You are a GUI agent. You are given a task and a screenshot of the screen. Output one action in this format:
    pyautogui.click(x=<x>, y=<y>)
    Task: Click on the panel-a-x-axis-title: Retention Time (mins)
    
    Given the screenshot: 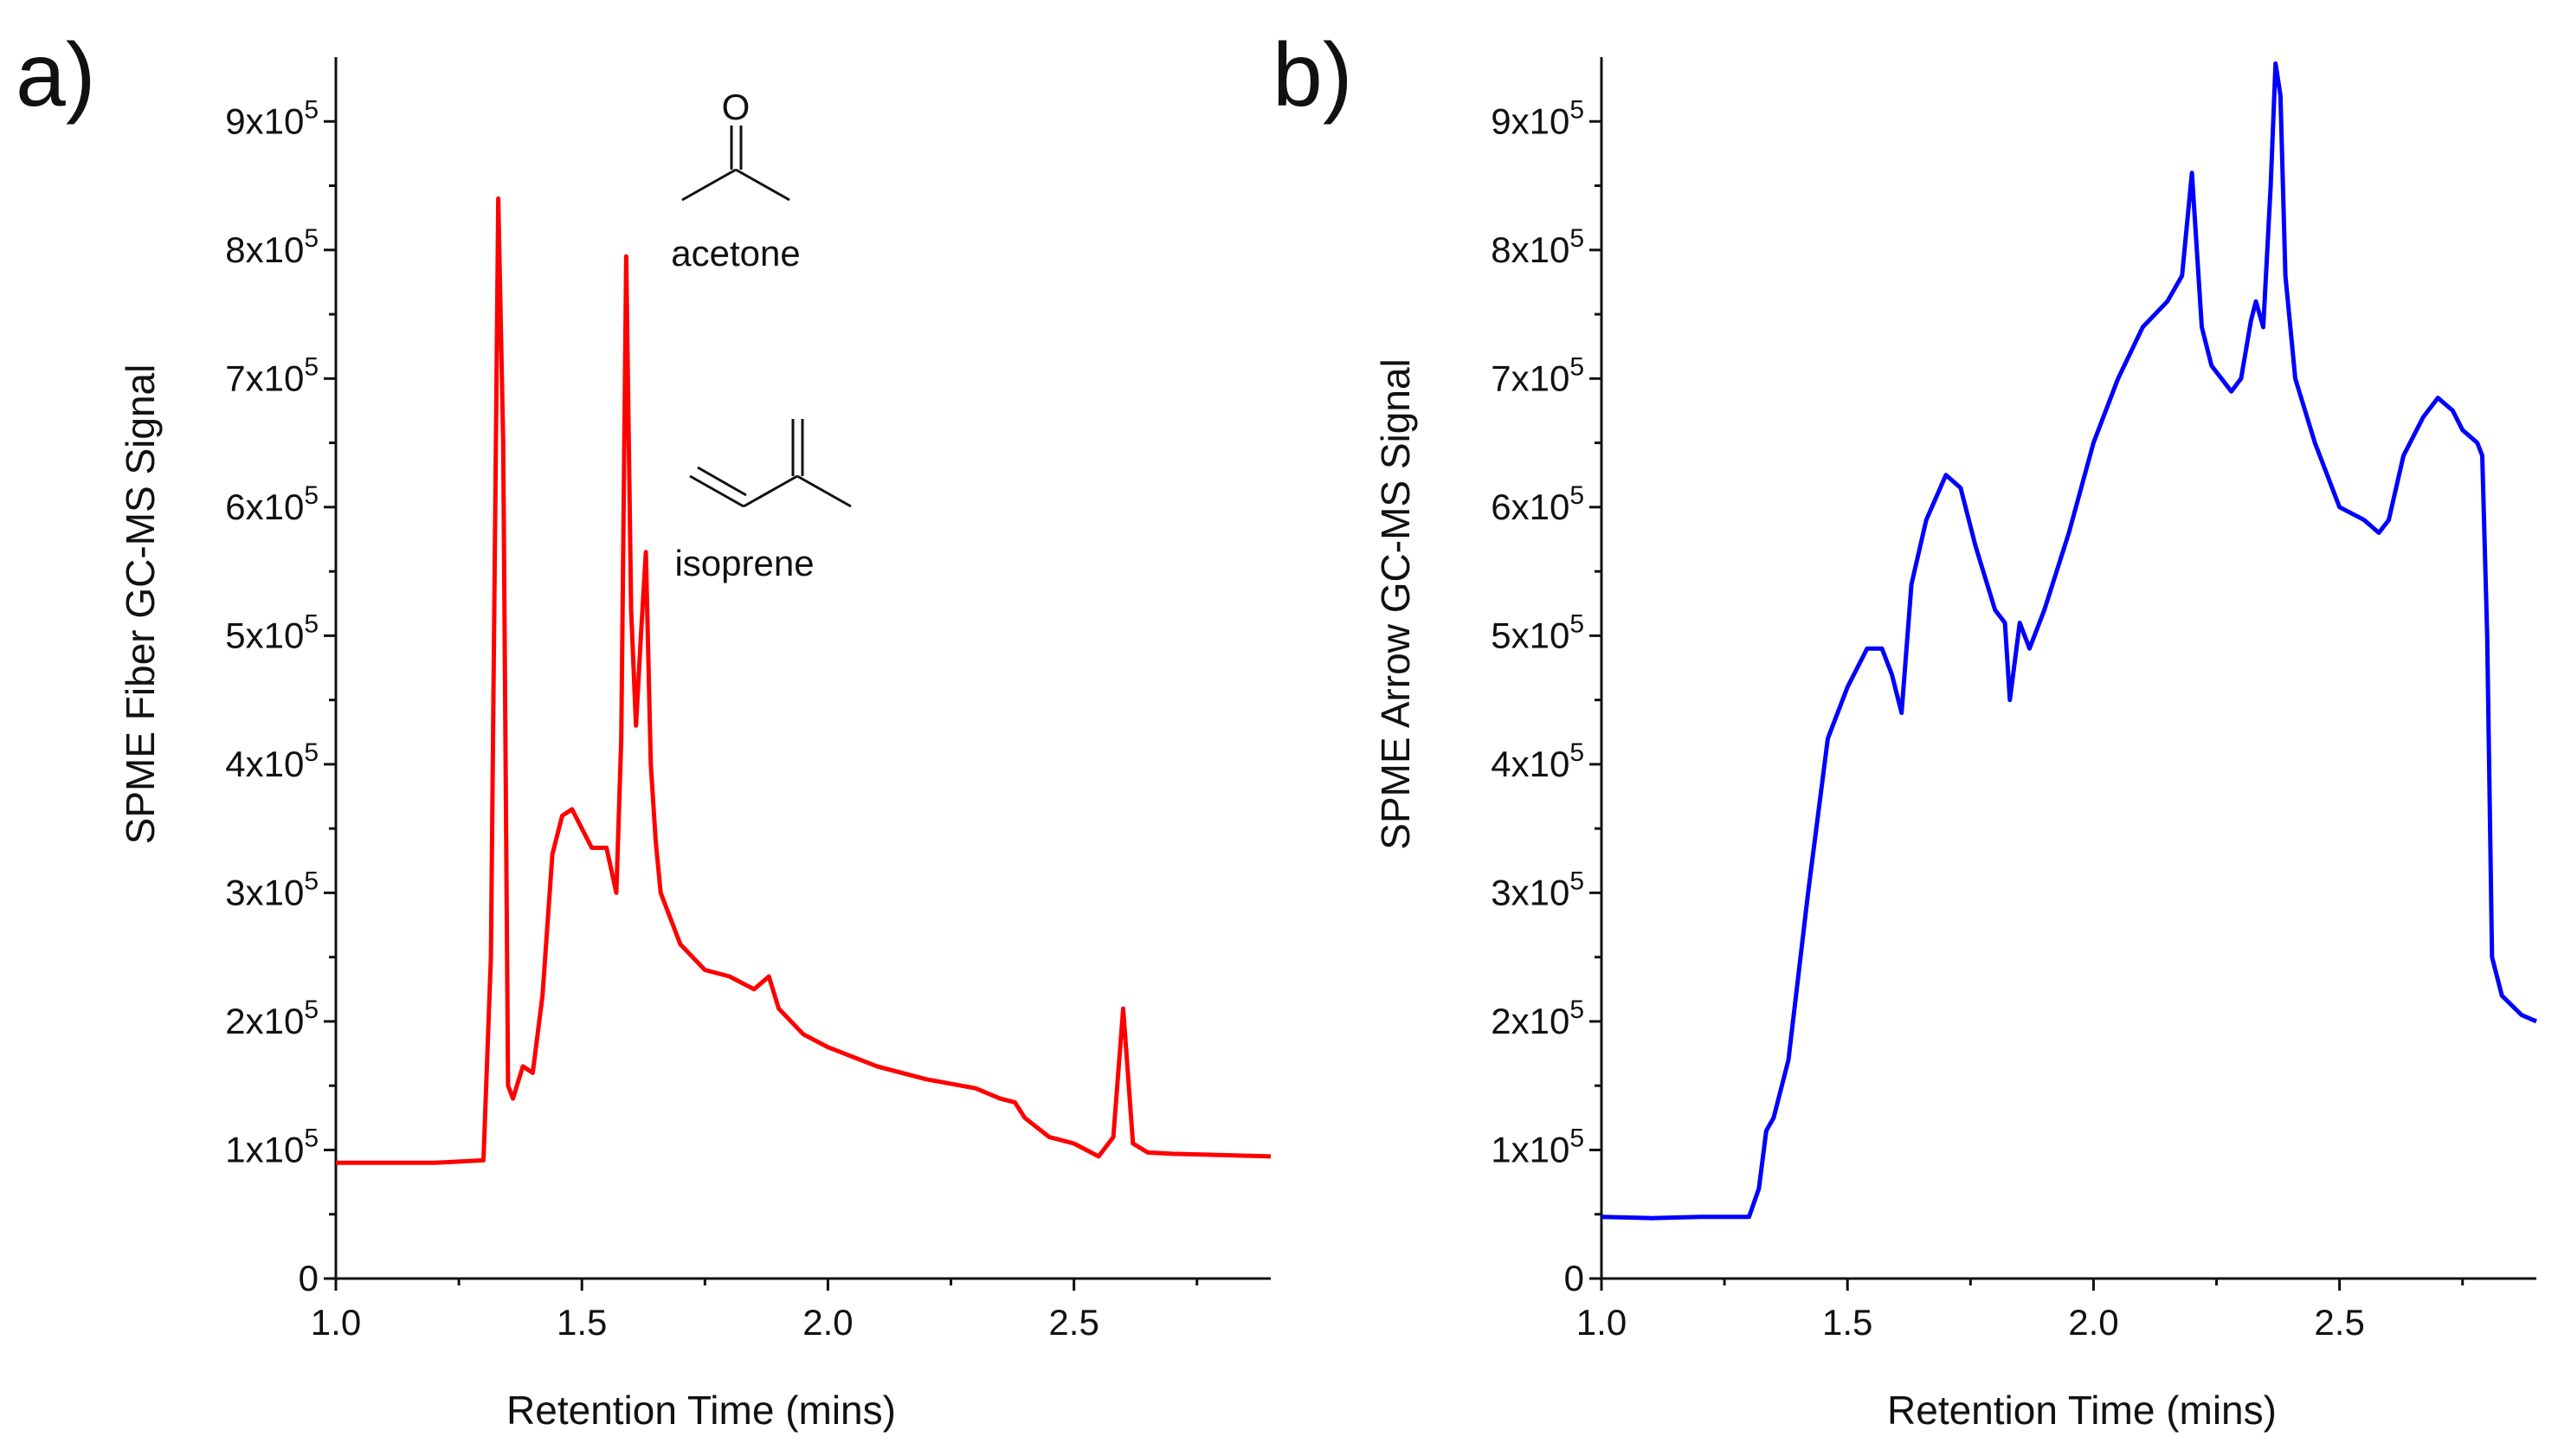 What is the action you would take?
    pyautogui.click(x=701, y=1410)
    